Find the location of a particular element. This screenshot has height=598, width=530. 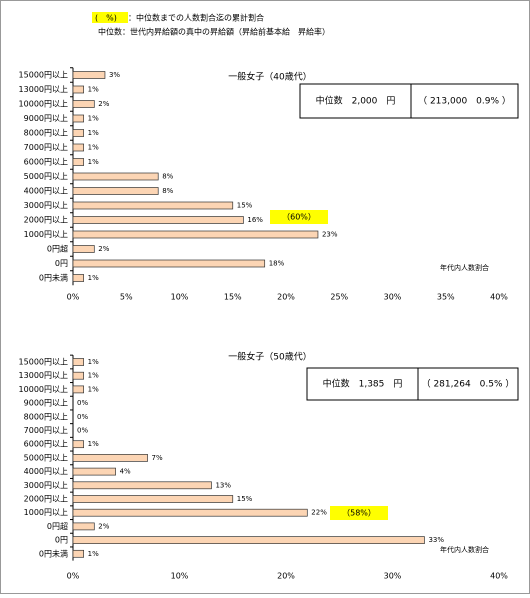

annotation: （58%） is located at coordinates (359, 513).